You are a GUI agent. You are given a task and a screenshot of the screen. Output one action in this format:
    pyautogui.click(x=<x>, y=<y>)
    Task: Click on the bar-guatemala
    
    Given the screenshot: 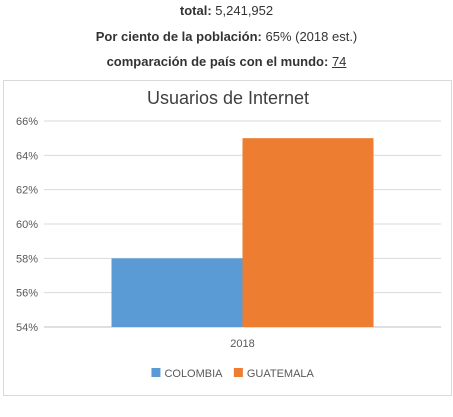 What is the action you would take?
    pyautogui.click(x=308, y=232)
    